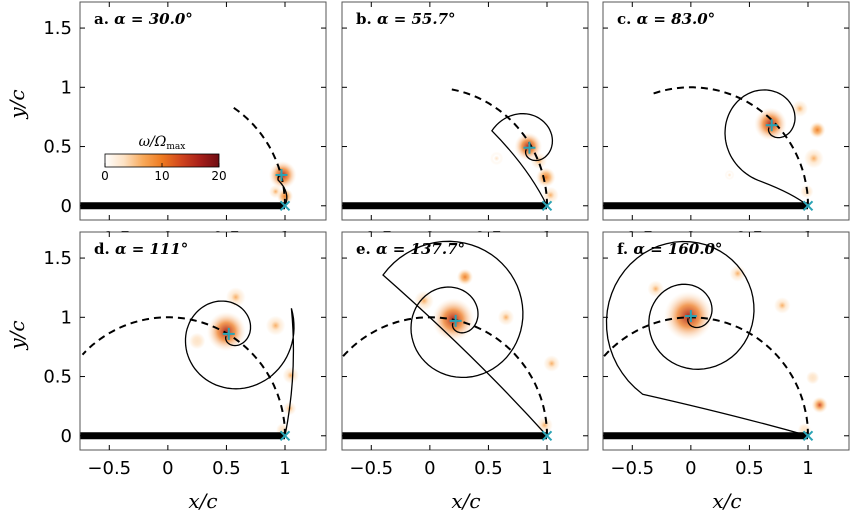 The height and width of the screenshot is (518, 850). I want to click on x-axis-title-middle: x/c, so click(465, 501).